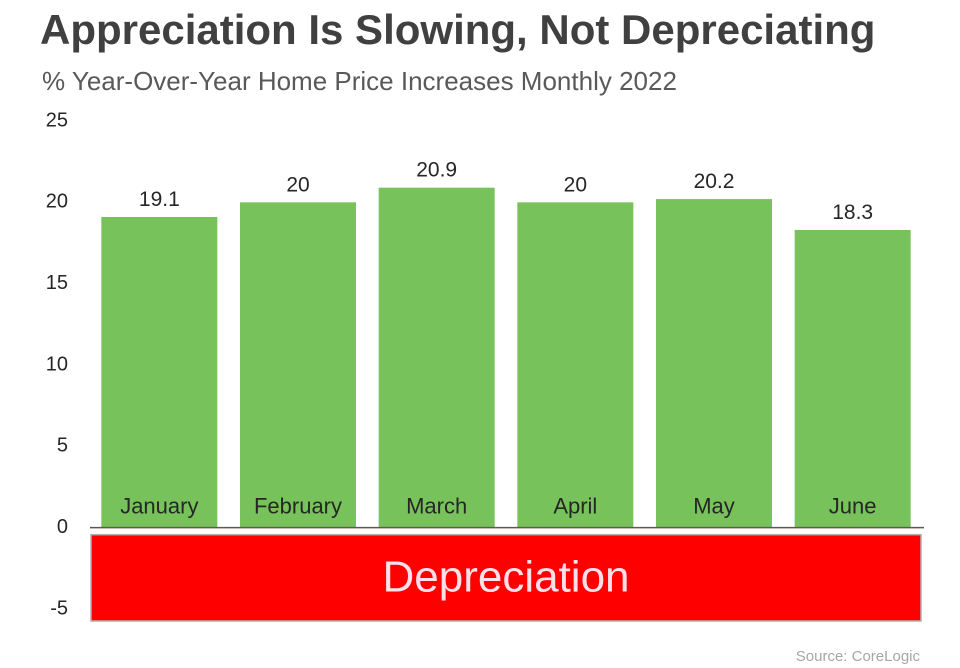  Describe the element at coordinates (59, 608) in the screenshot. I see `y-tick-label: -5` at that location.